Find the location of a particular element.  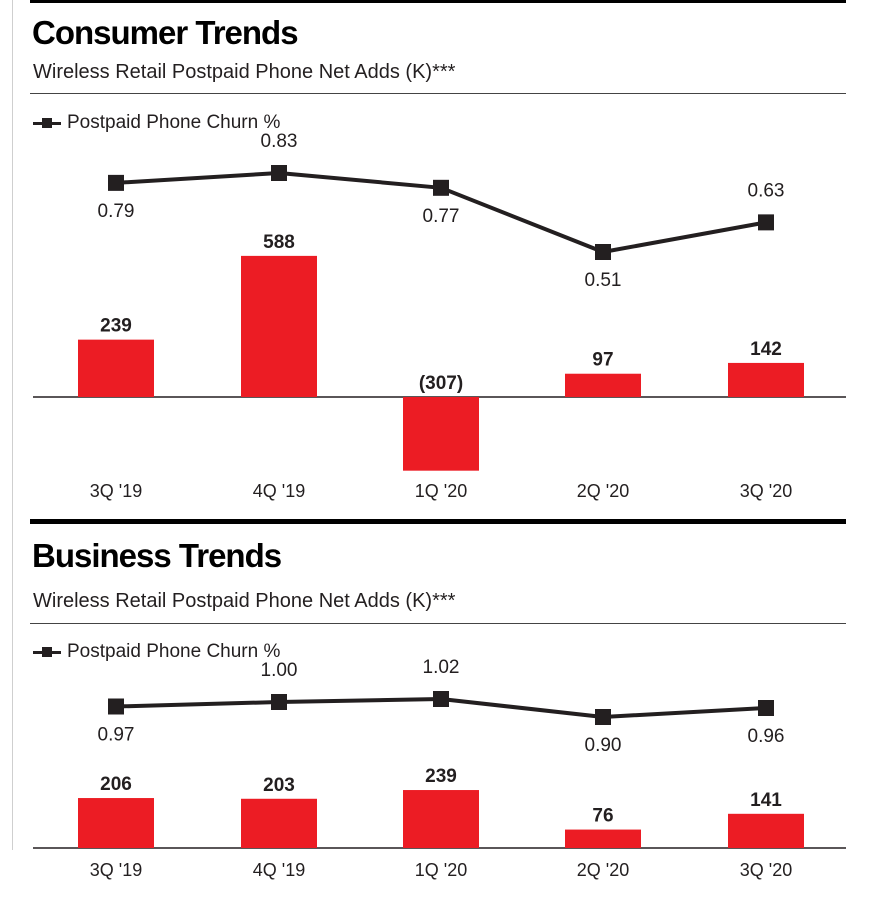

top-rule is located at coordinates (438, 1).